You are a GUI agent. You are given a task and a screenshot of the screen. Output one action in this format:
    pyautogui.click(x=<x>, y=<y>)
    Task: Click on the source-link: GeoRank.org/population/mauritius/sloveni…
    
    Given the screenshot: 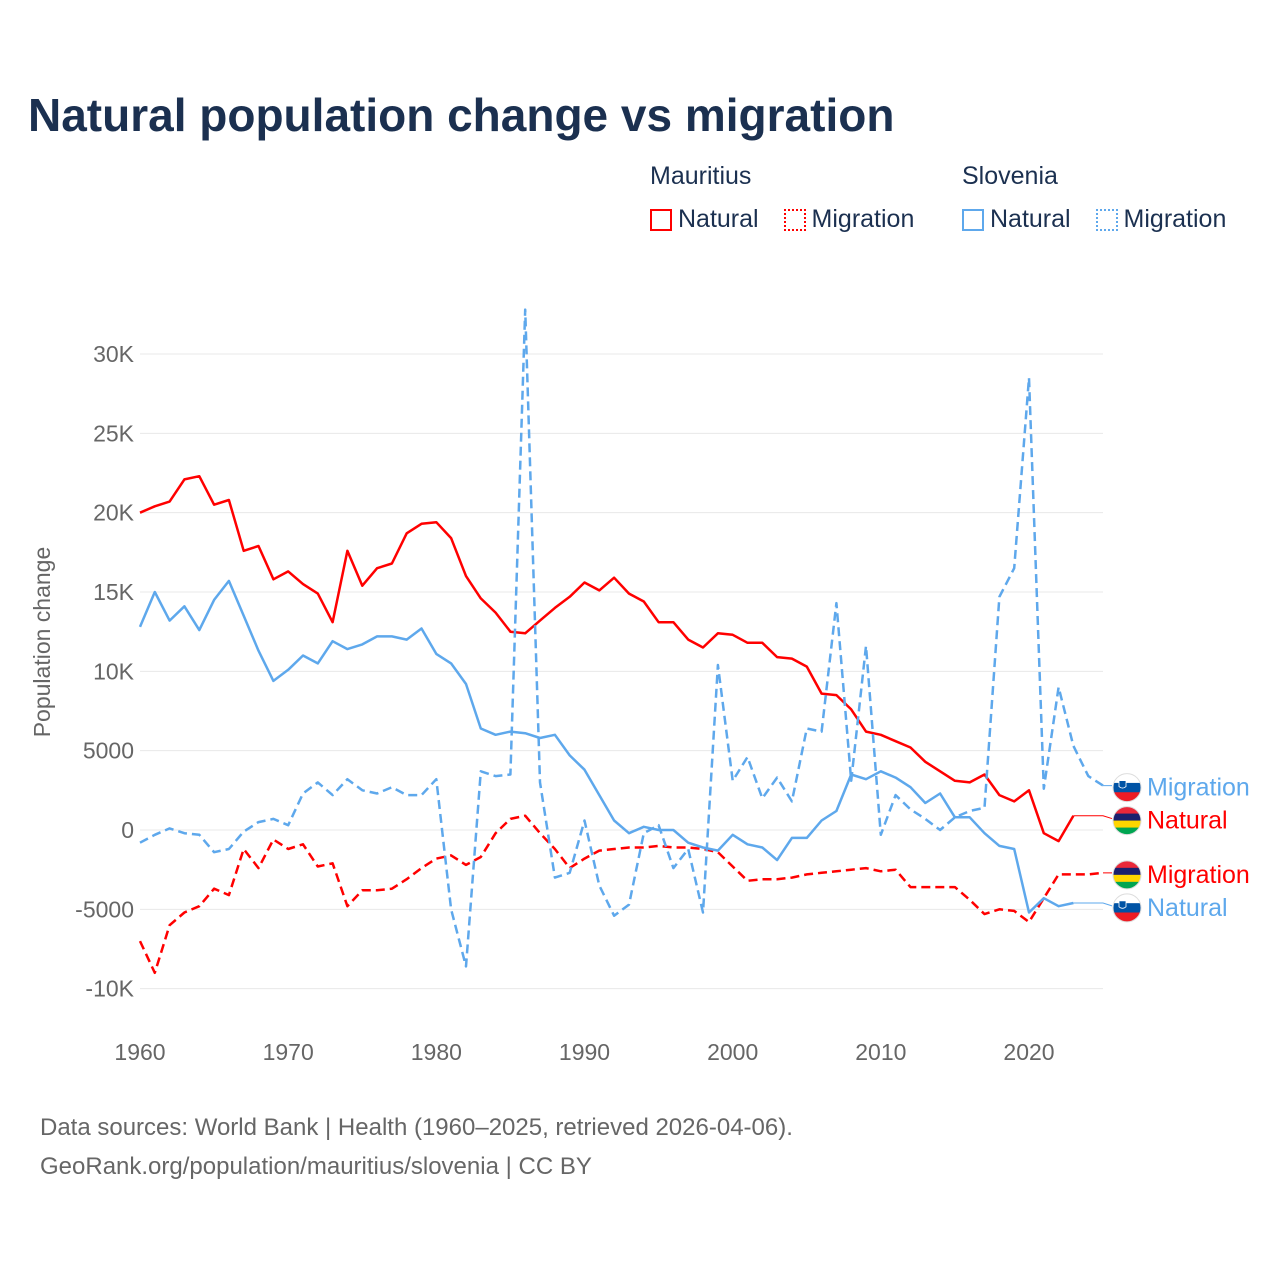 What is the action you would take?
    pyautogui.click(x=316, y=1166)
    